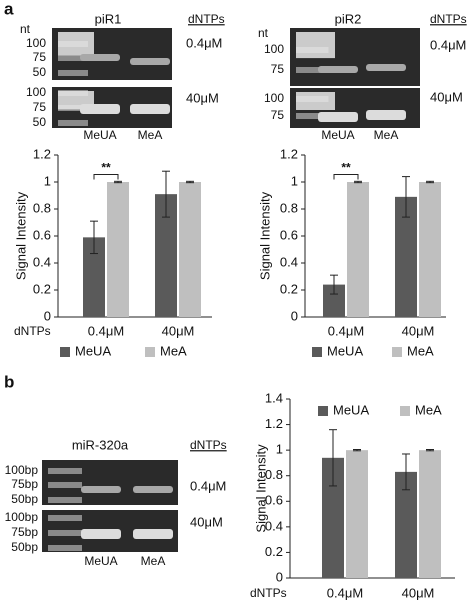  What do you see at coordinates (40, 72) in the screenshot?
I see `gel-tick-label: 50` at bounding box center [40, 72].